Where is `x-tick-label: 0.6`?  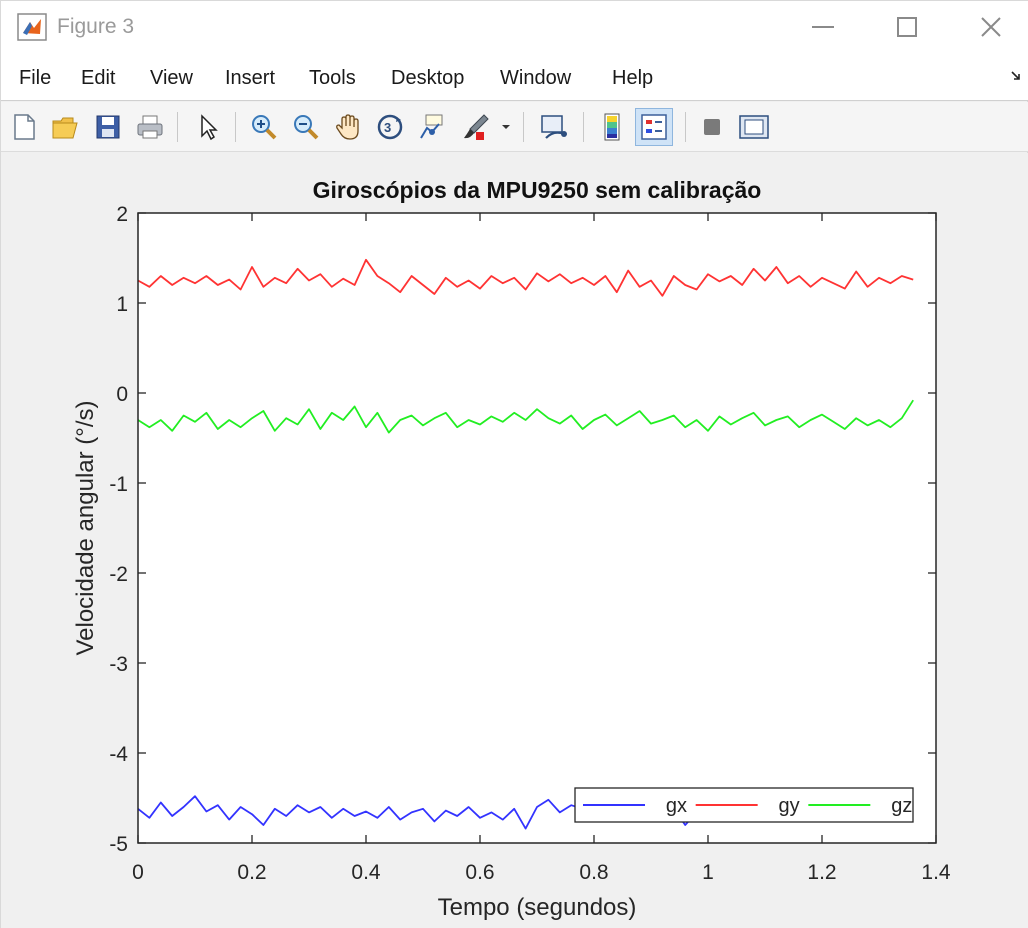
x-tick-label: 0.6 is located at coordinates (479, 872).